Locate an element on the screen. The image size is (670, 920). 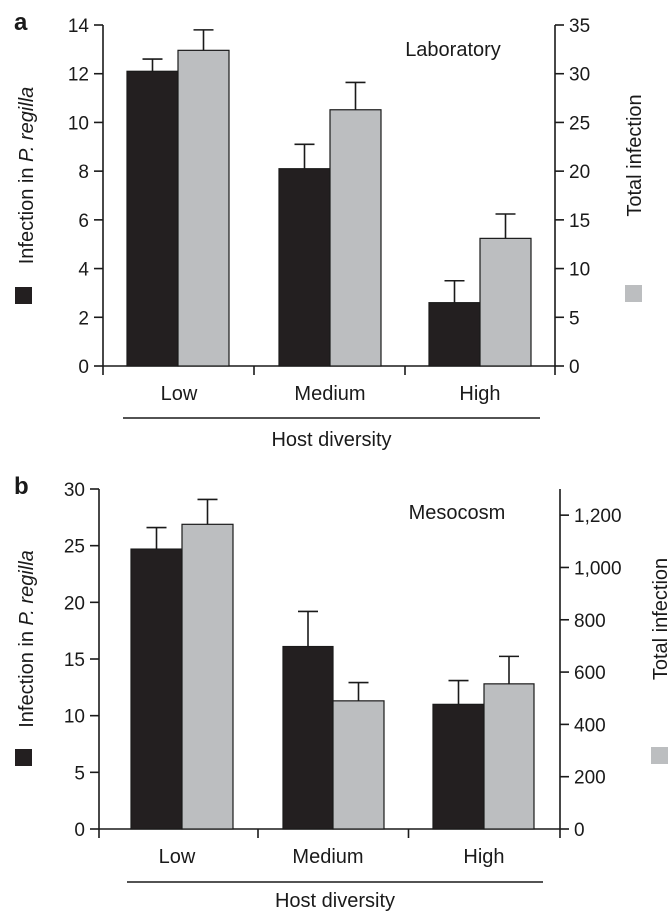
right-tick-label: 35 is located at coordinates (579, 26).